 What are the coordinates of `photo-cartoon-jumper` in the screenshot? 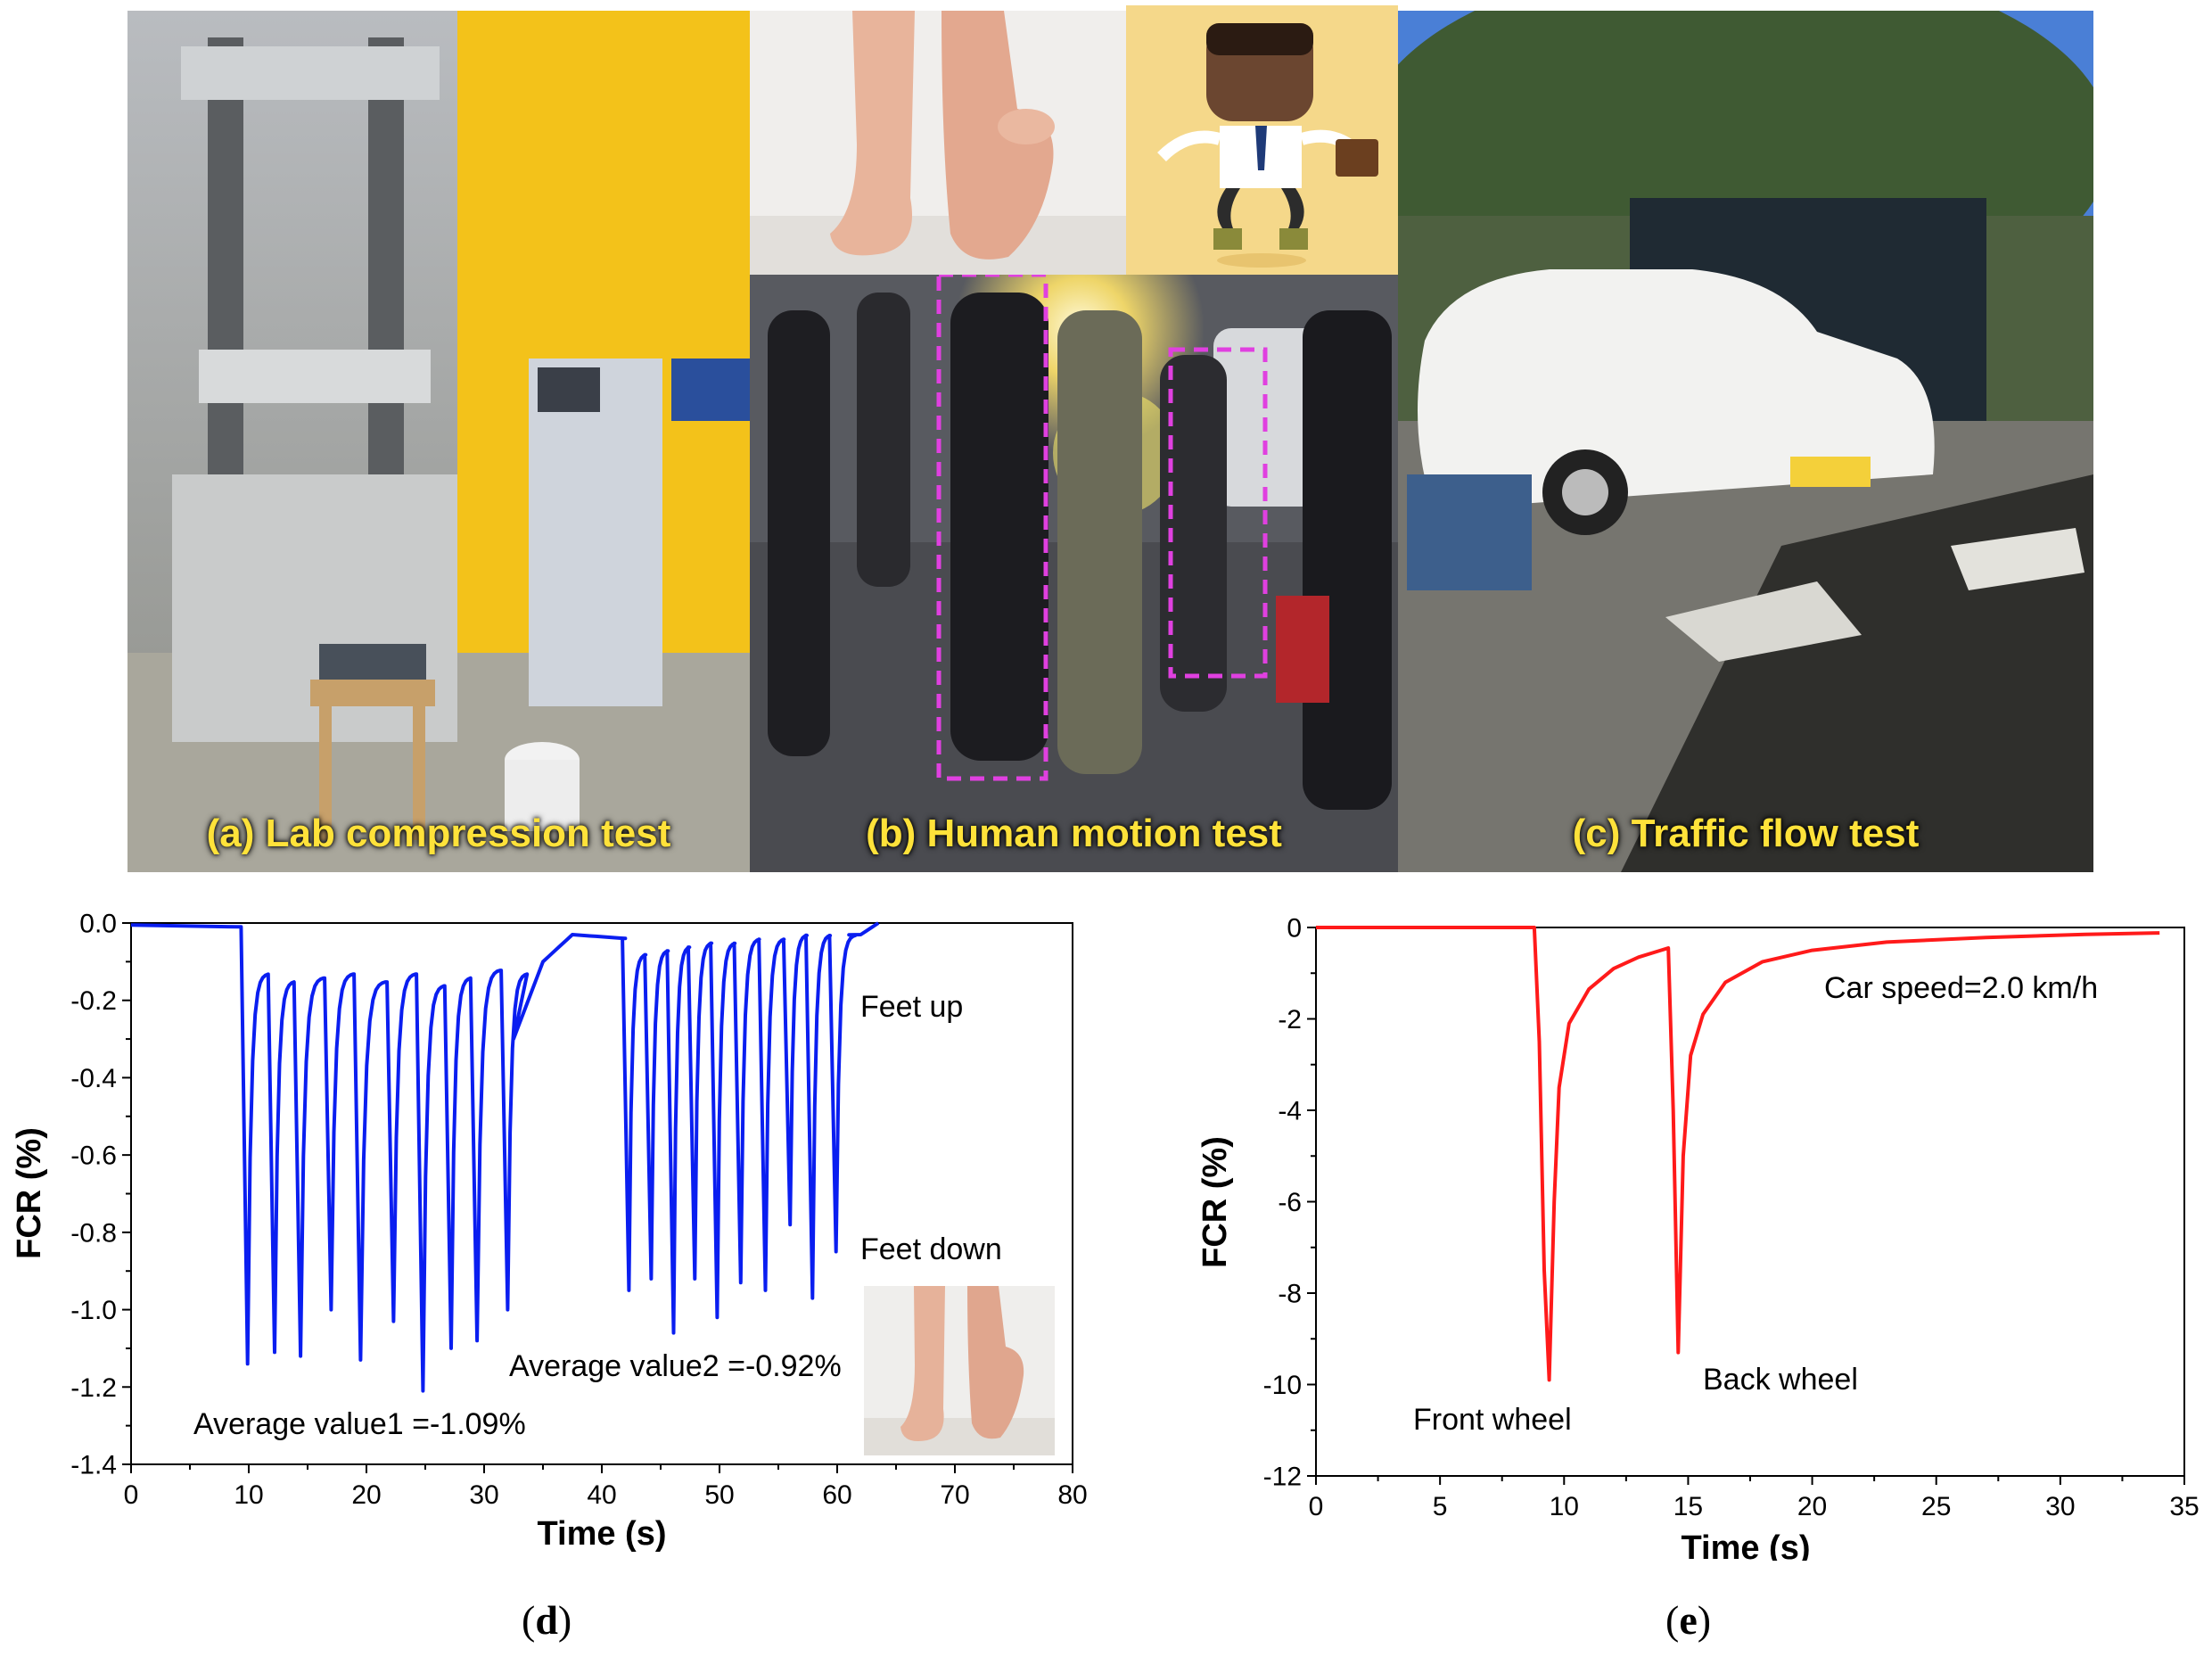 It's located at (1262, 140).